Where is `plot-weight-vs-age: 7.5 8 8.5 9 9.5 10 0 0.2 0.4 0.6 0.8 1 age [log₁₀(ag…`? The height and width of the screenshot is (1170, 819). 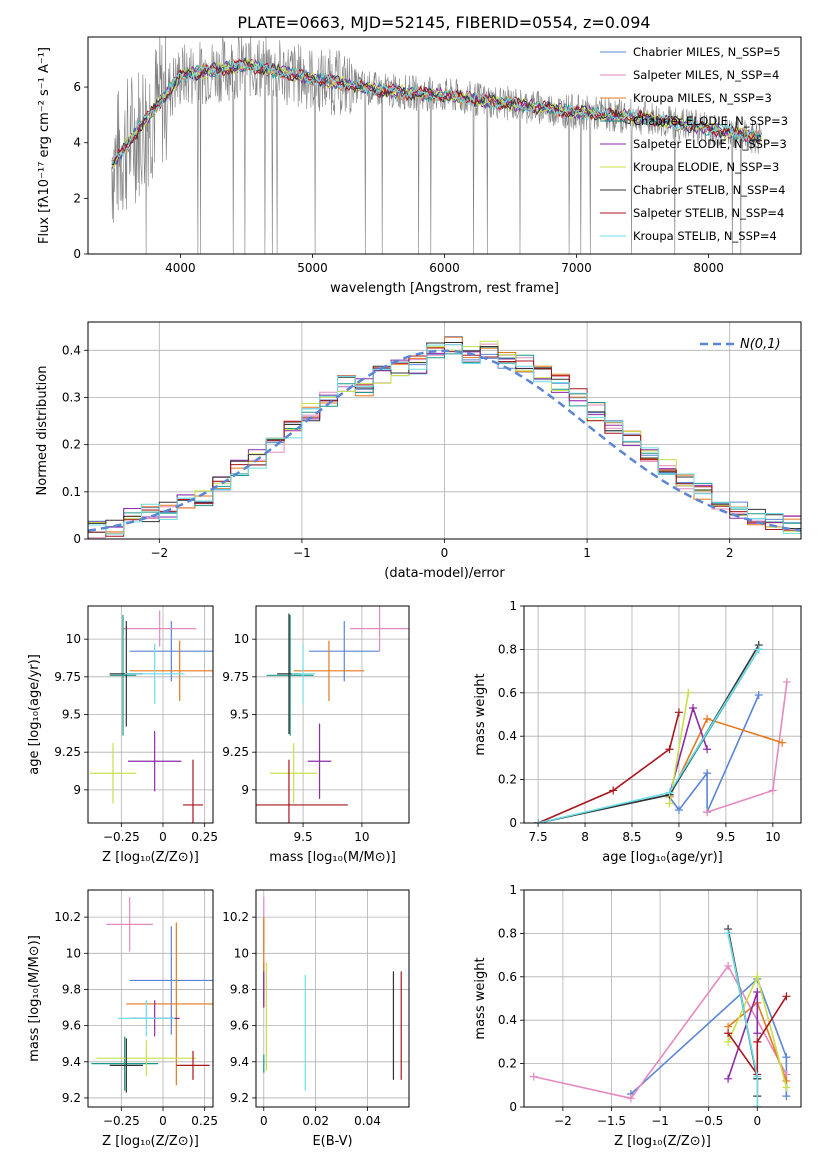 plot-weight-vs-age: 7.5 8 8.5 9 9.5 10 0 0.2 0.4 0.6 0.8 1 age [log₁₀(ag… is located at coordinates (637, 732).